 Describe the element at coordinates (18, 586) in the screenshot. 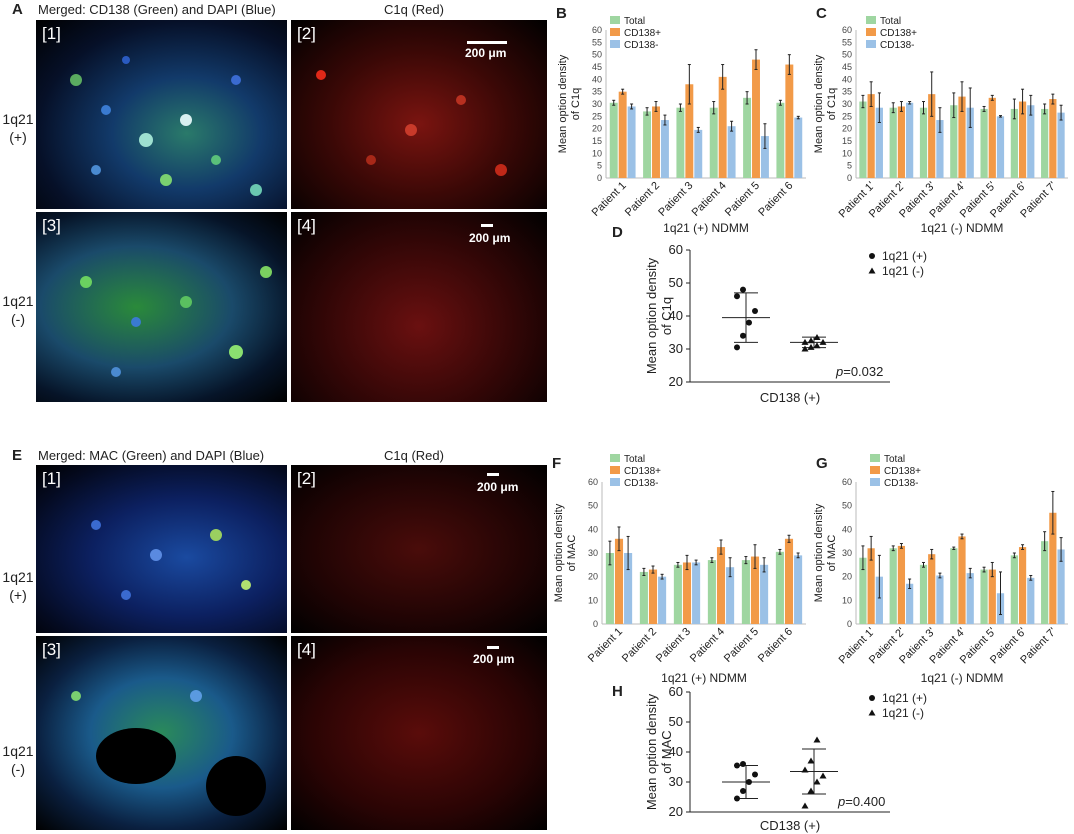

I see `row-label-1q21-pos-bottom: 1q21 (+)` at that location.